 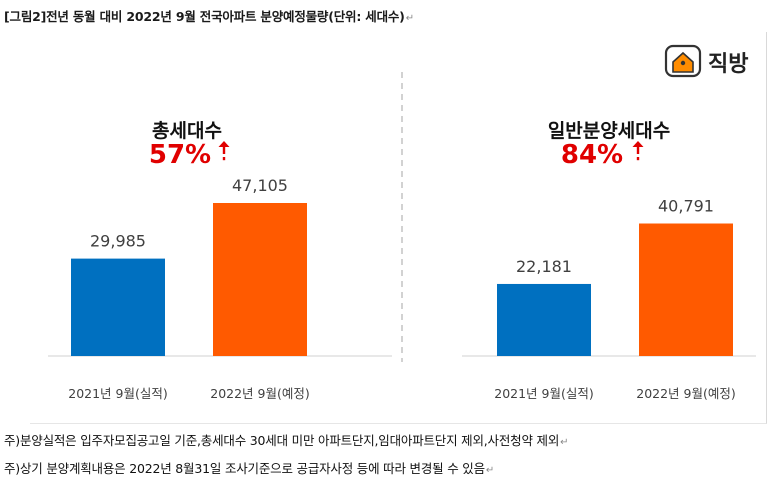 What do you see at coordinates (544, 266) in the screenshot?
I see `right-value-label-1: 22,181` at bounding box center [544, 266].